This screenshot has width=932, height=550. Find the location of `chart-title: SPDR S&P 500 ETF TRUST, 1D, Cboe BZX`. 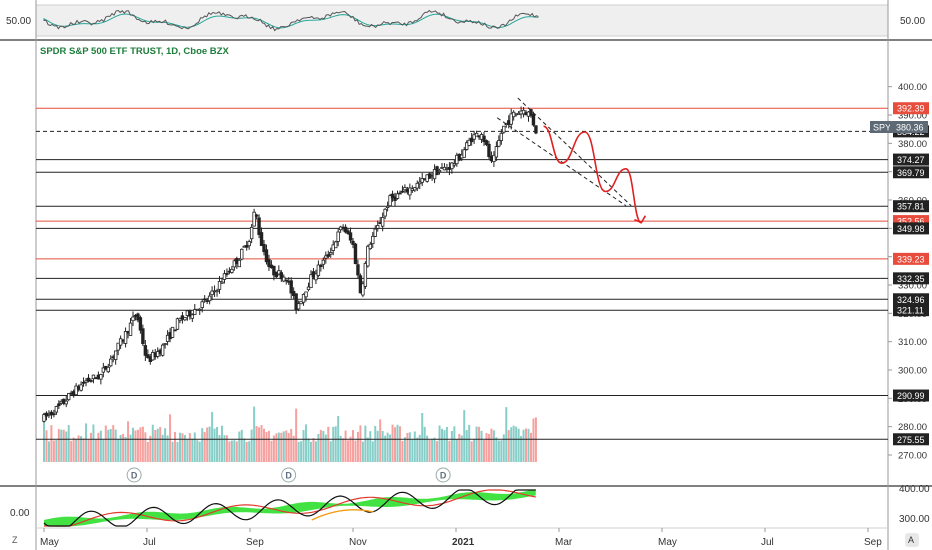

chart-title: SPDR S&P 500 ETF TRUST, 1D, Cboe BZX is located at coordinates (134, 51).